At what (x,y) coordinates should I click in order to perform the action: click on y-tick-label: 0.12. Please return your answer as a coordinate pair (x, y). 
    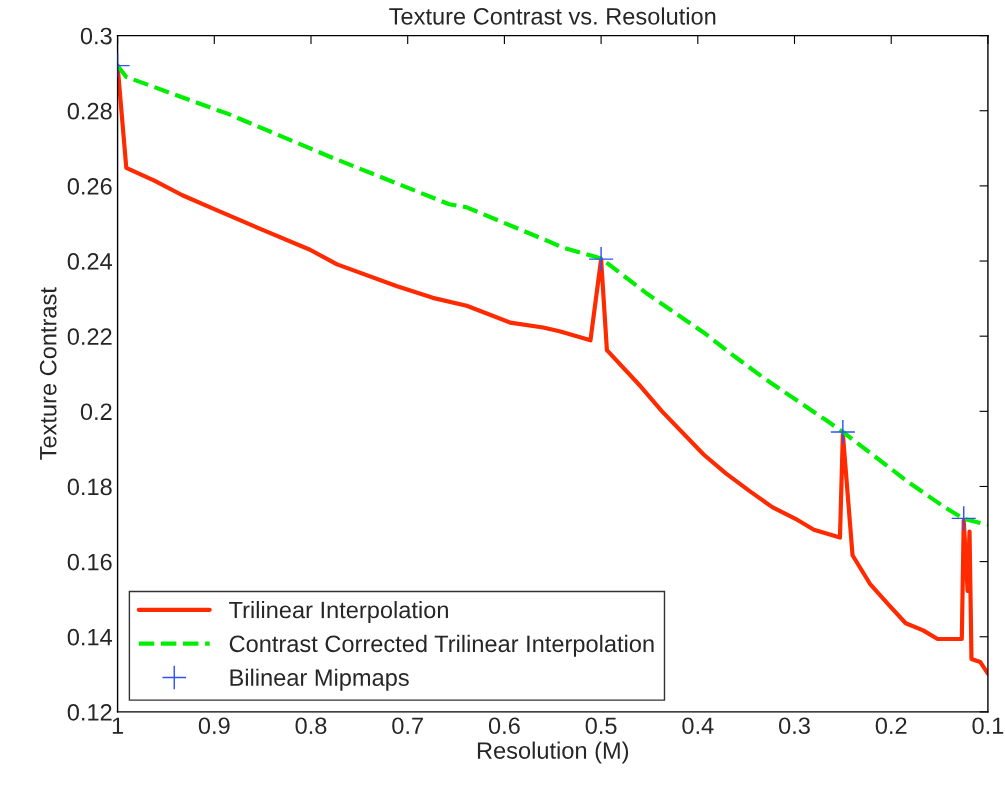
    Looking at the image, I should click on (89, 712).